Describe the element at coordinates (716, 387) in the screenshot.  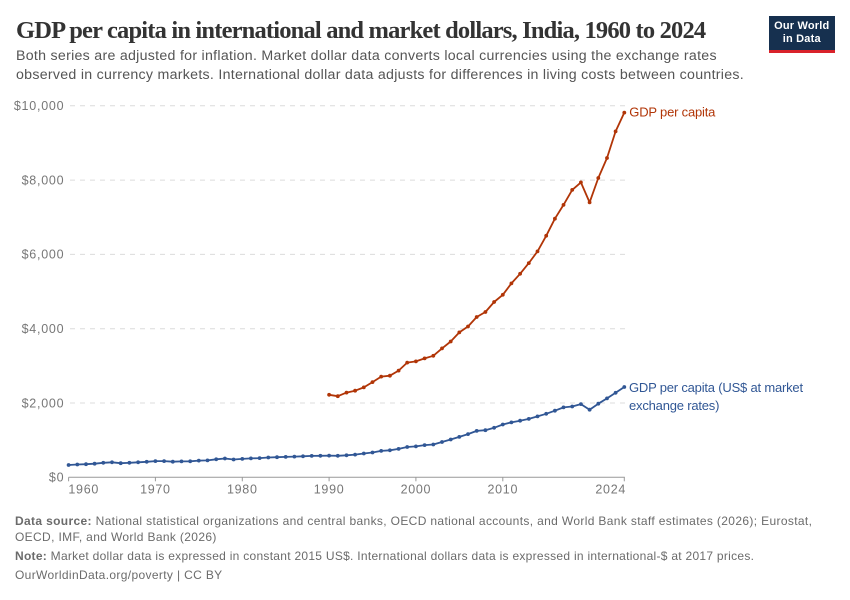
I see `svg-text: GDP per capita (US$ at market` at that location.